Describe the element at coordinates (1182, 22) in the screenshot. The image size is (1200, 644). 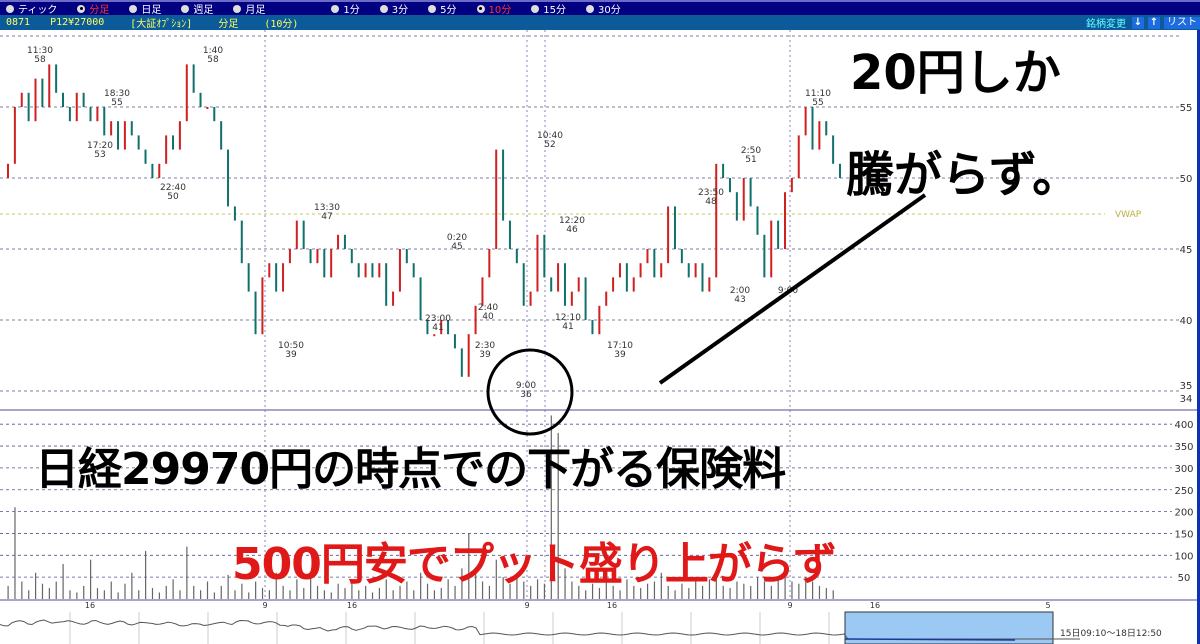
I see `list-button: リスト` at that location.